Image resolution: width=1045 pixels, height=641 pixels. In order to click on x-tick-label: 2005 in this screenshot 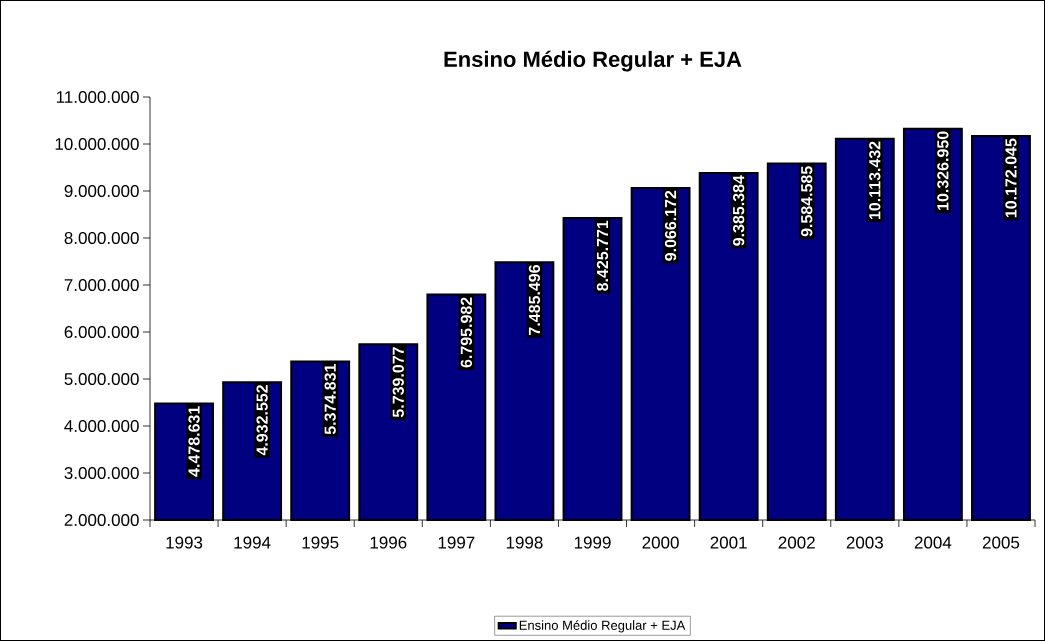, I will do `click(1001, 542)`.